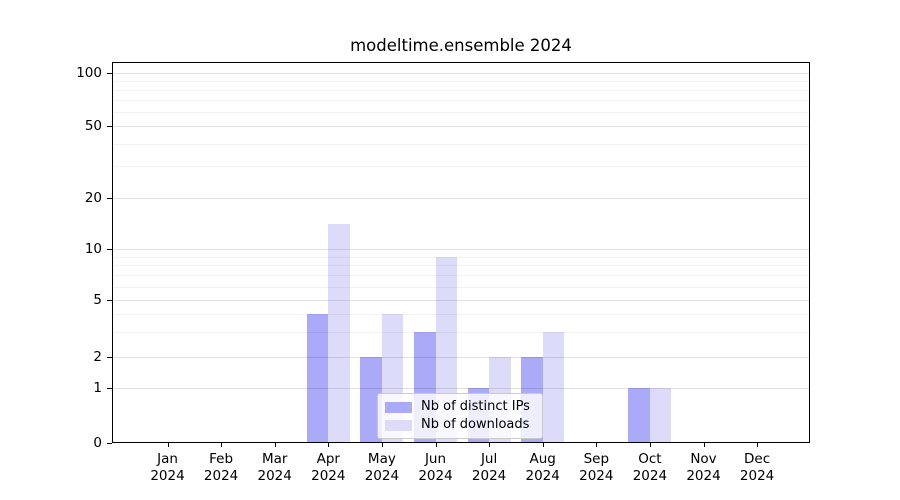  I want to click on x-tick-label-jul: Jul 2024, so click(489, 467).